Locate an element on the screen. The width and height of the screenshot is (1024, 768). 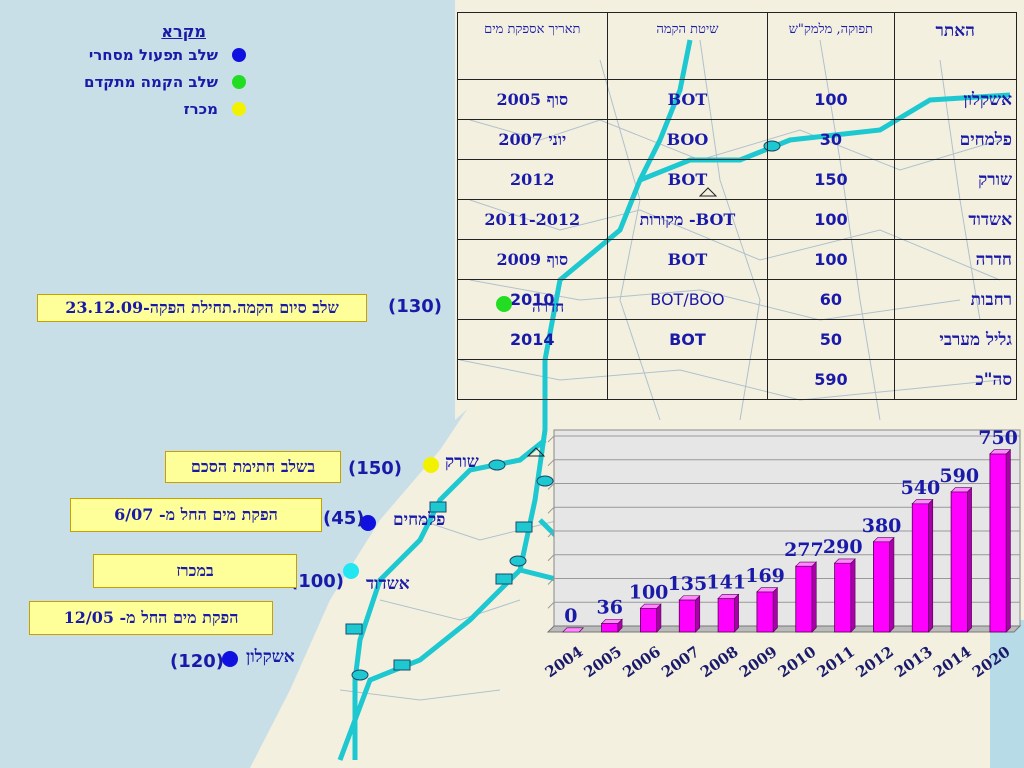
table-cell: סה"כ is located at coordinates (955, 379).